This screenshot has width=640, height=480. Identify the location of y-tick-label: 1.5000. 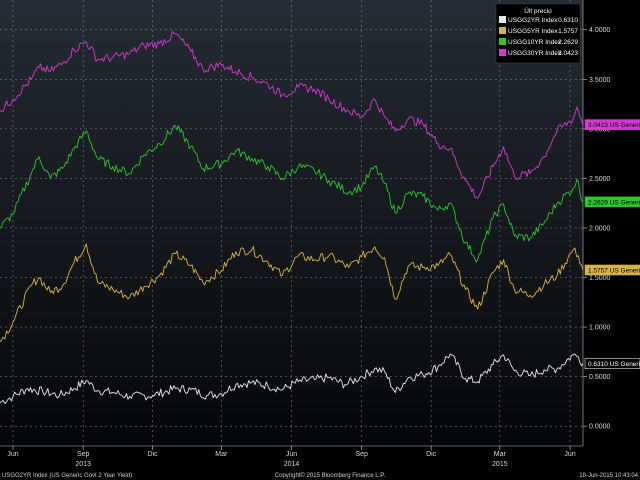
(600, 278).